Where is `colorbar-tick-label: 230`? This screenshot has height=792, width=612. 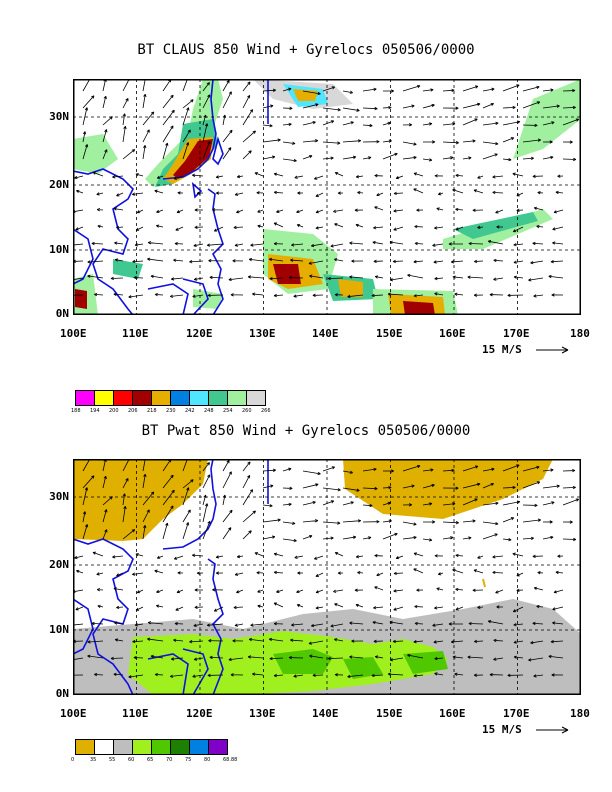
colorbar-tick-label: 230 is located at coordinates (171, 411).